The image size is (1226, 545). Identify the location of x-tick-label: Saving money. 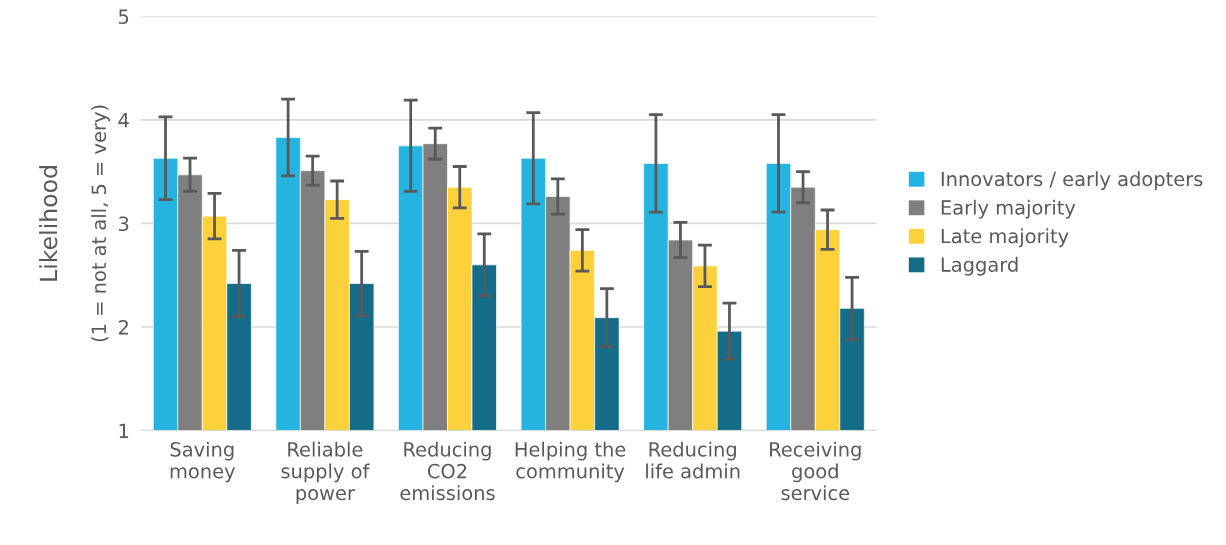
(203, 462).